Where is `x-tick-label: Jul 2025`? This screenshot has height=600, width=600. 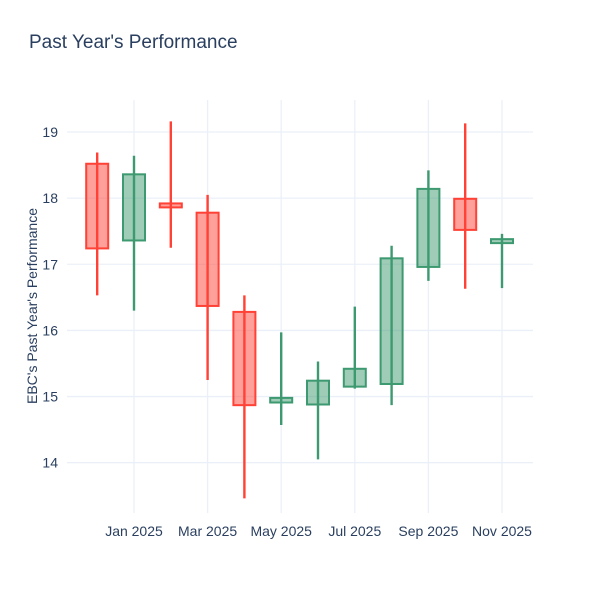 x-tick-label: Jul 2025 is located at coordinates (354, 531).